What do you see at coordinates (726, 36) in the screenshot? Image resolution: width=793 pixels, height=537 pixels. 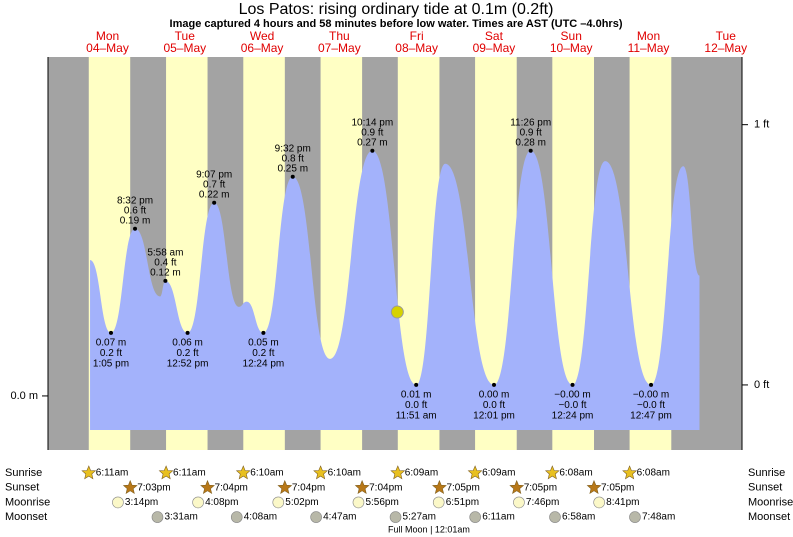 I see `day-label: Tue` at bounding box center [726, 36].